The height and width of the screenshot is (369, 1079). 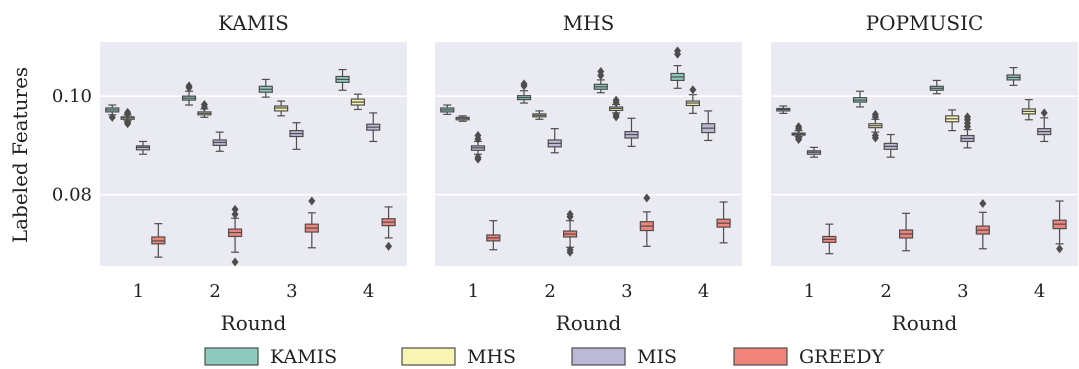 I want to click on legend-label: GREEDY, so click(x=841, y=357).